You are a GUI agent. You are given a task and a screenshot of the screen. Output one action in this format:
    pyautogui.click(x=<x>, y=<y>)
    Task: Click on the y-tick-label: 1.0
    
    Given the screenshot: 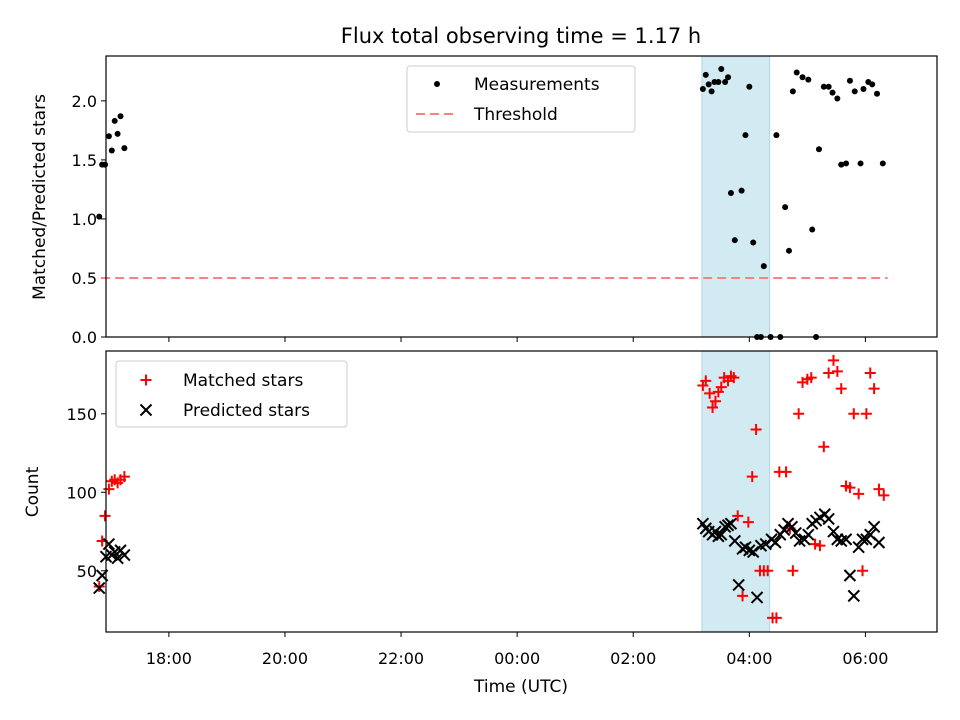 What is the action you would take?
    pyautogui.click(x=84, y=219)
    